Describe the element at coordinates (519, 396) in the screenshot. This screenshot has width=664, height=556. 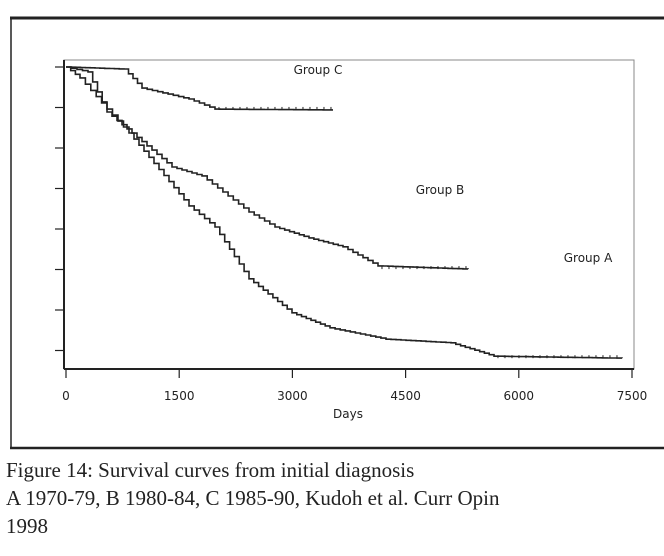
I see `x-tick-label: 6000` at that location.